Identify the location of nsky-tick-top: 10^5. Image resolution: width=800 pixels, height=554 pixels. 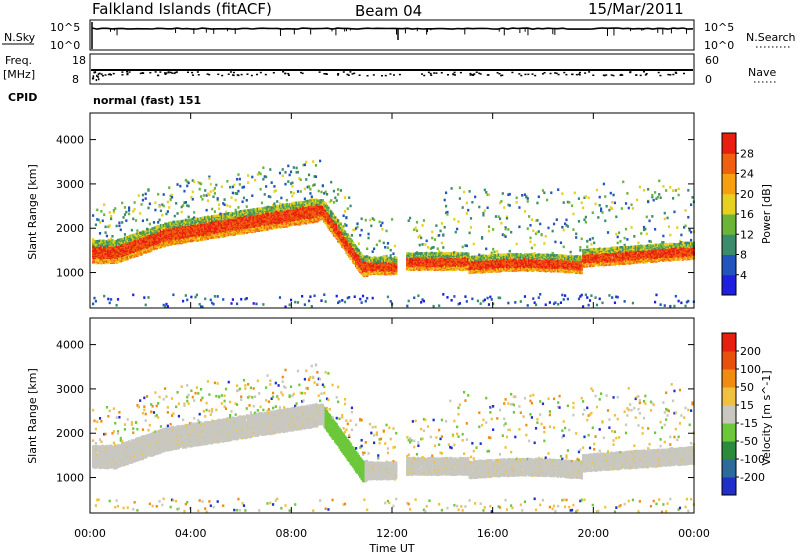
(65, 27).